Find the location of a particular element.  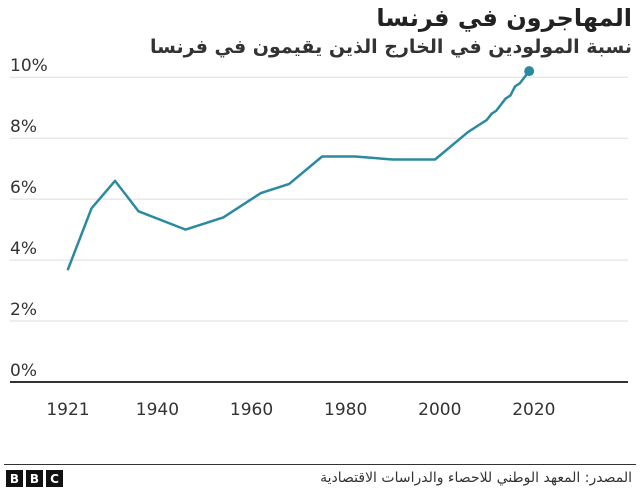

y-tick-label-6: 6% is located at coordinates (23, 188).